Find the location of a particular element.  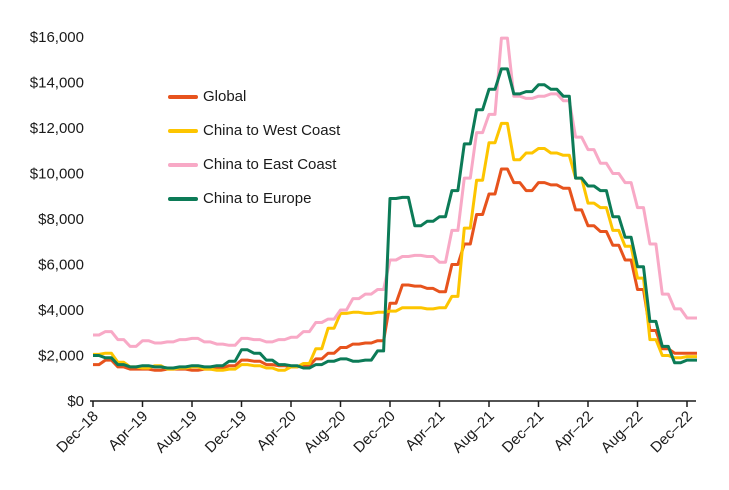

x-tick-label: Apr–20 is located at coordinates (277, 431).